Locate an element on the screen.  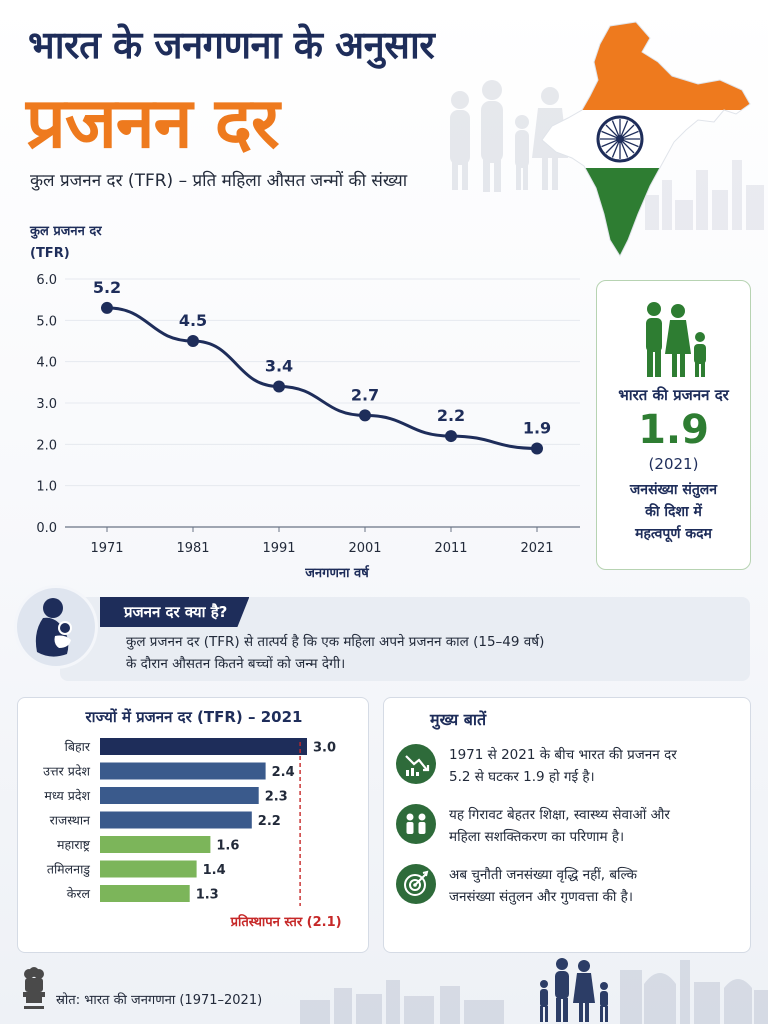
bar-chart-title: राज्यों में प्रजनन दर (TFR) – 2021 is located at coordinates (194, 717).